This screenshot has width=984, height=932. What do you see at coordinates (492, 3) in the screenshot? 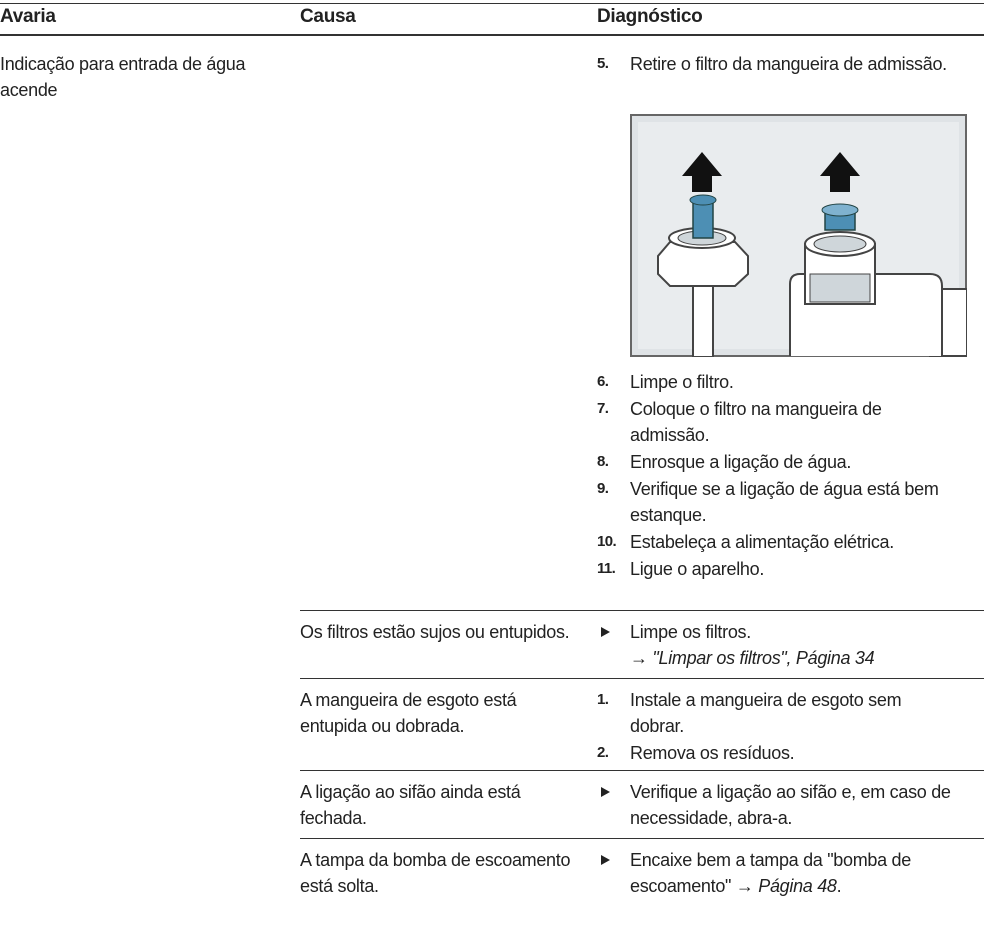
I see `table-top-rule` at bounding box center [492, 3].